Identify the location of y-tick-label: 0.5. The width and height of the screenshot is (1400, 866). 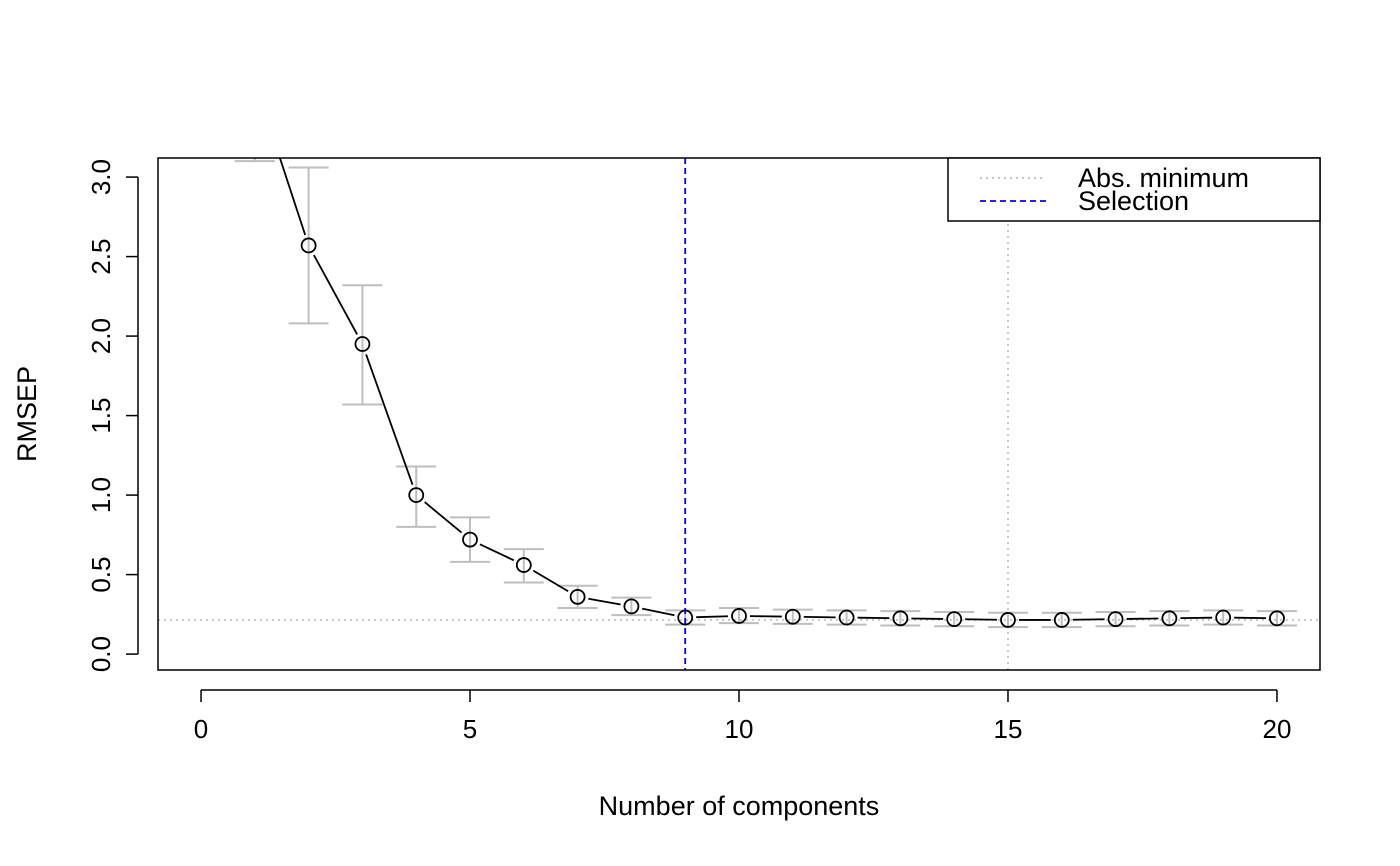
(101, 575).